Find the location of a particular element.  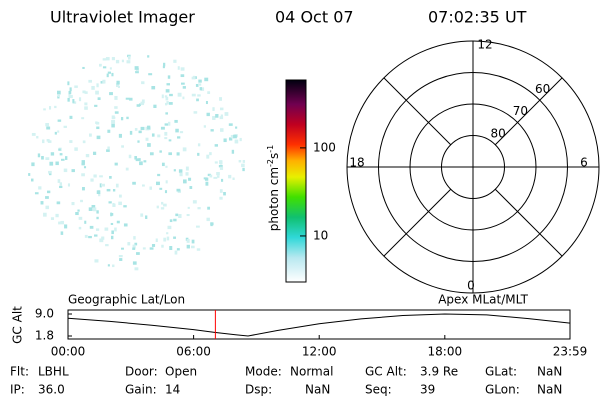

title: Ultraviolet Imager is located at coordinates (122, 17).